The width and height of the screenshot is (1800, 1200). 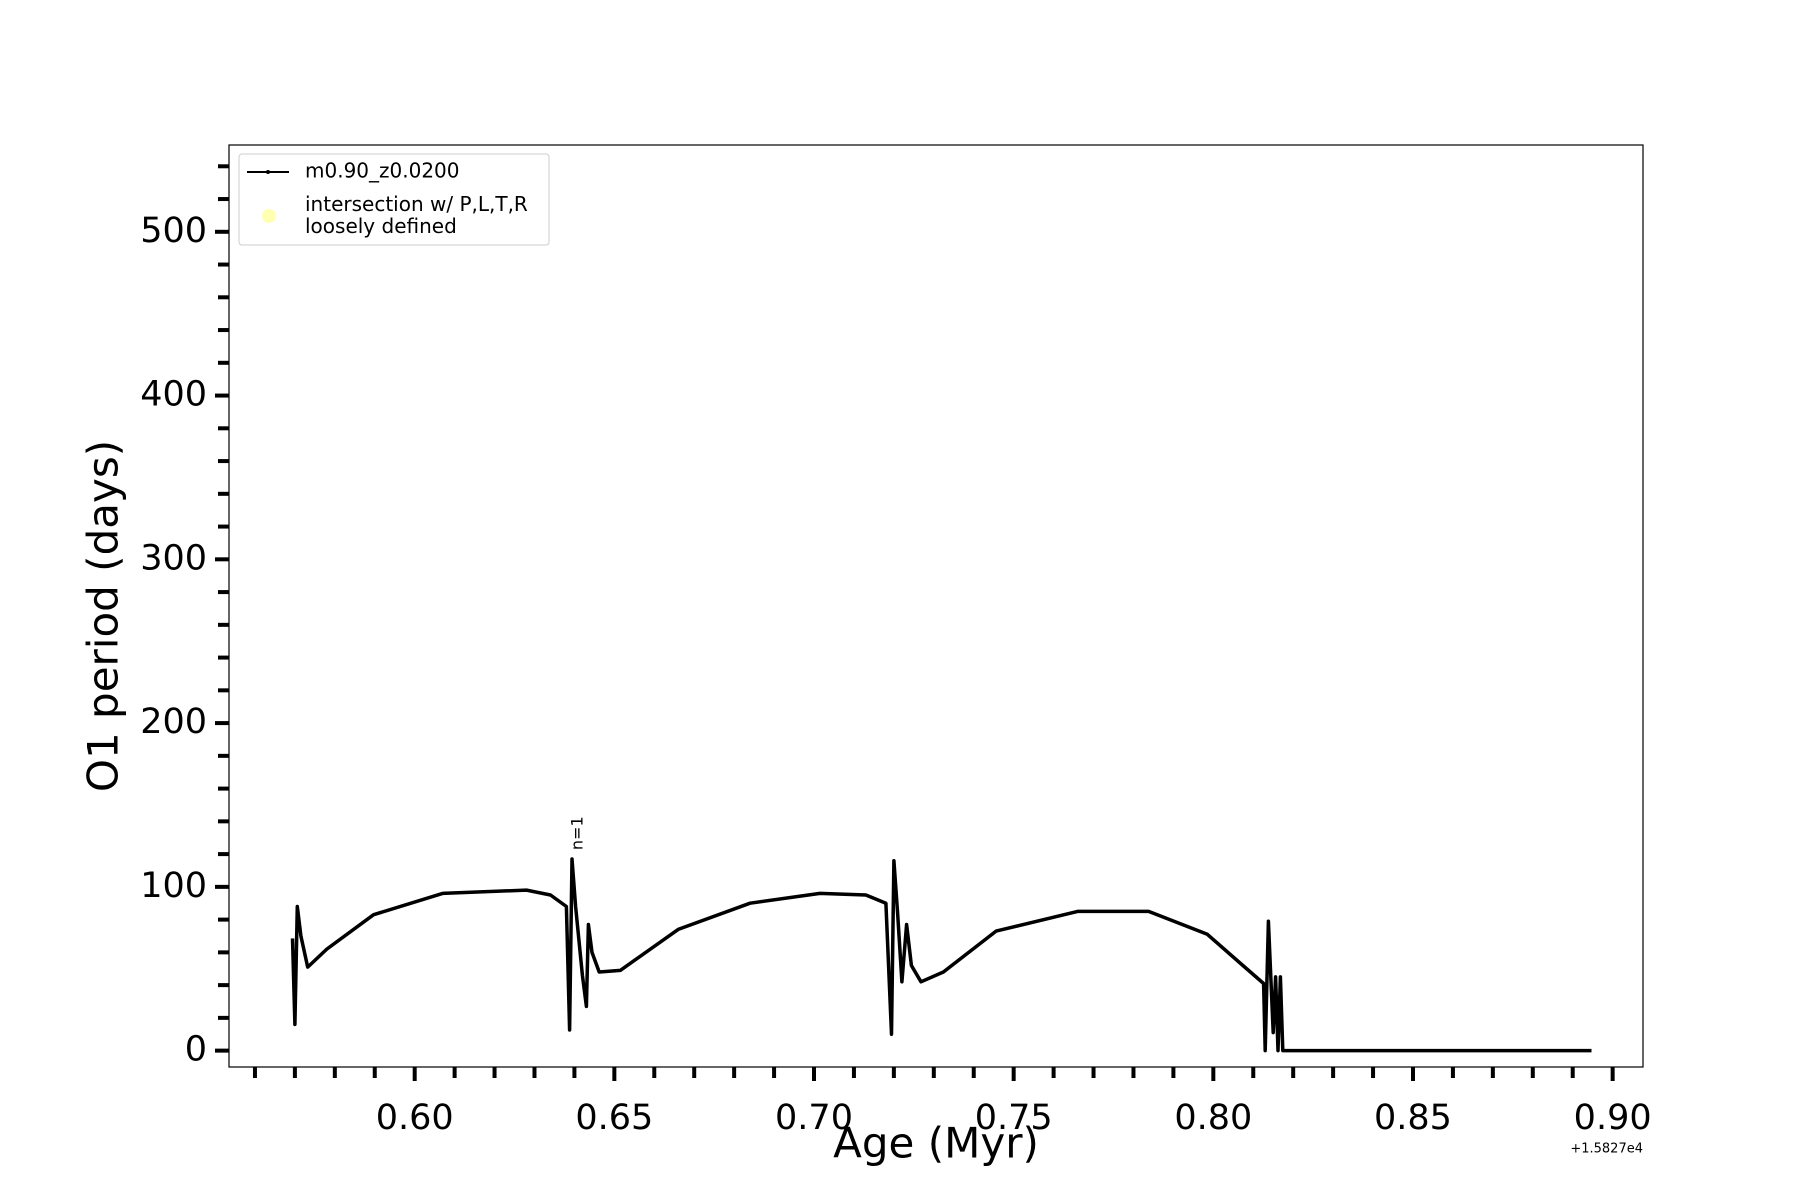 I want to click on annotation: n=1, so click(x=577, y=833).